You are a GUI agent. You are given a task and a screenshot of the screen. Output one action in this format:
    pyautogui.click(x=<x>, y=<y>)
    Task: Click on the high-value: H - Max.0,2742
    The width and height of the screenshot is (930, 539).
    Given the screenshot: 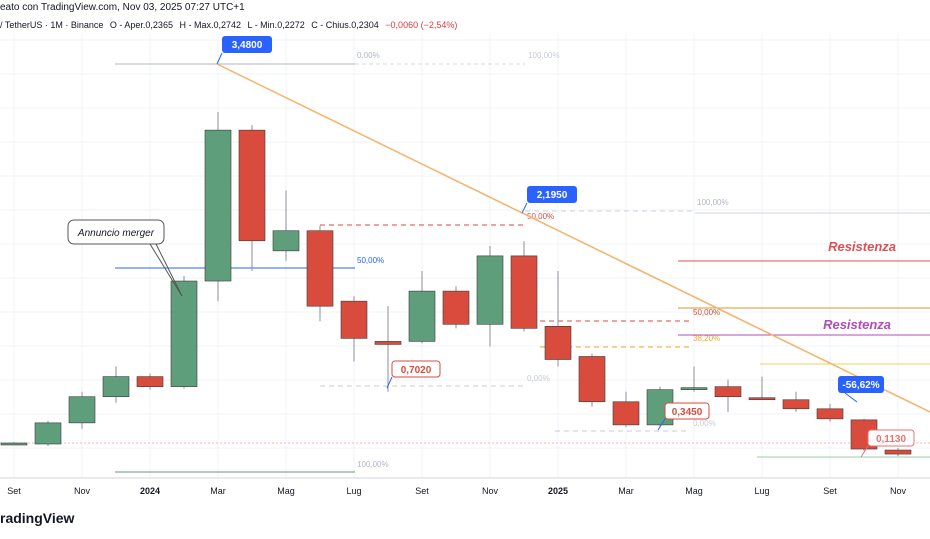 What is the action you would take?
    pyautogui.click(x=210, y=25)
    